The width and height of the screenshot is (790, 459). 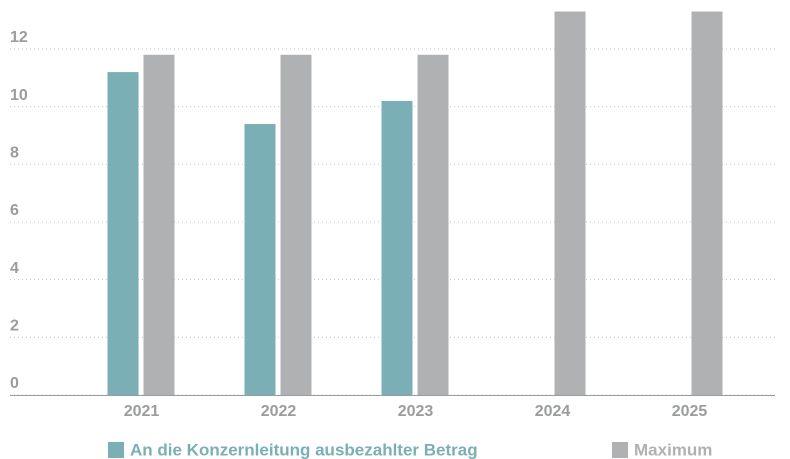 I want to click on x-tick-label: 2025, so click(x=690, y=411).